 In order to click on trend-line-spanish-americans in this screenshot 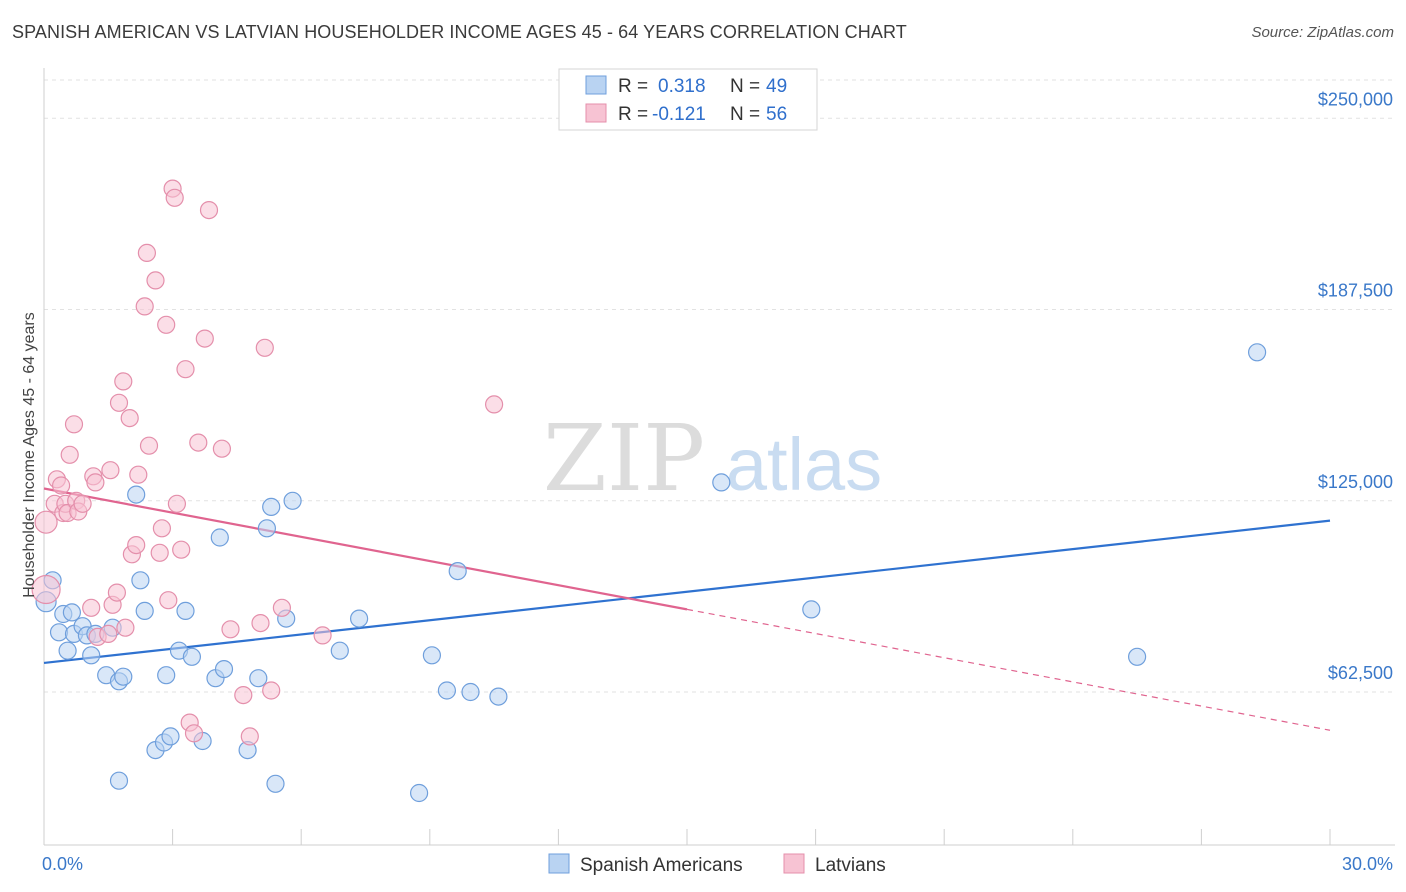, I will do `click(687, 592)`.